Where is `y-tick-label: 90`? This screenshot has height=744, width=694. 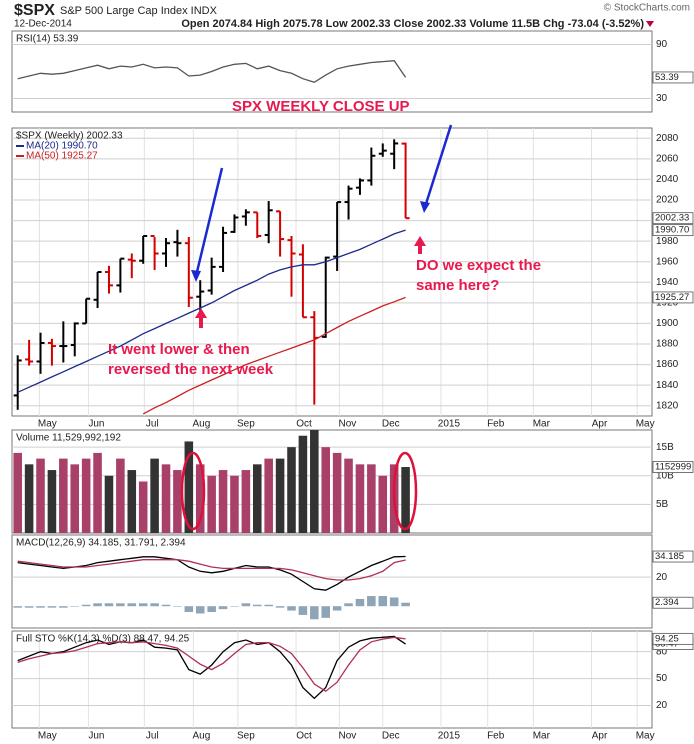 y-tick-label: 90 is located at coordinates (662, 44).